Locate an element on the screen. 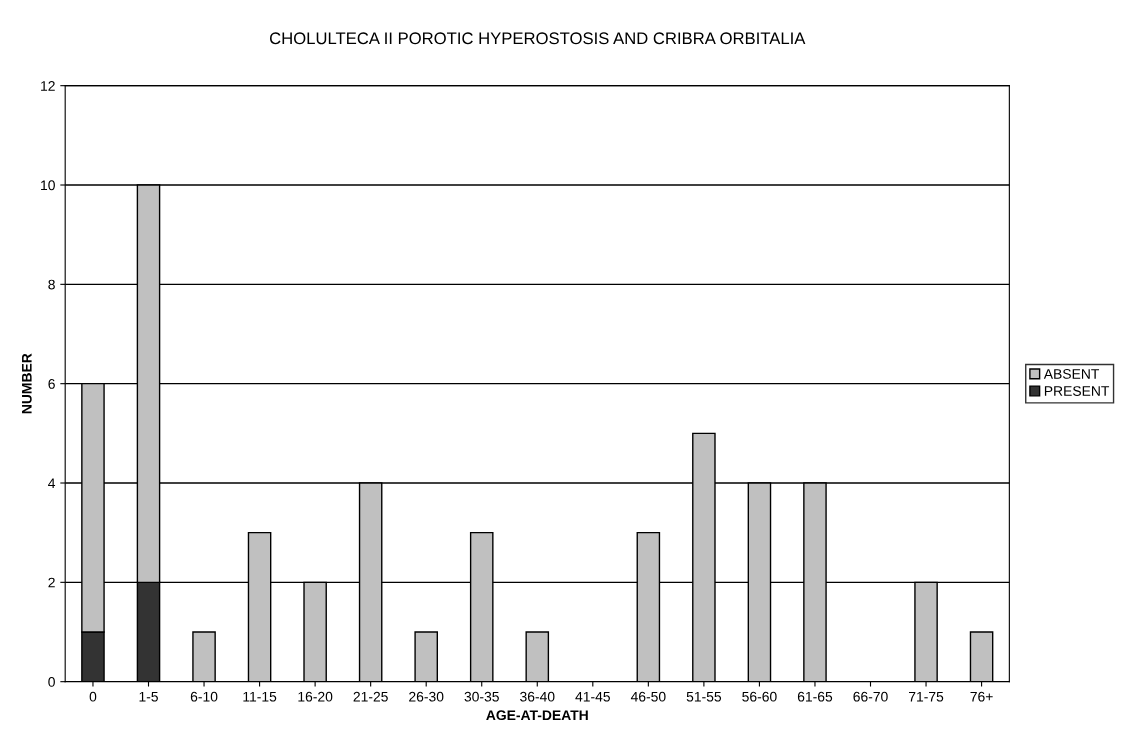 The height and width of the screenshot is (745, 1124). x-tick-label: 61-65 is located at coordinates (815, 696).